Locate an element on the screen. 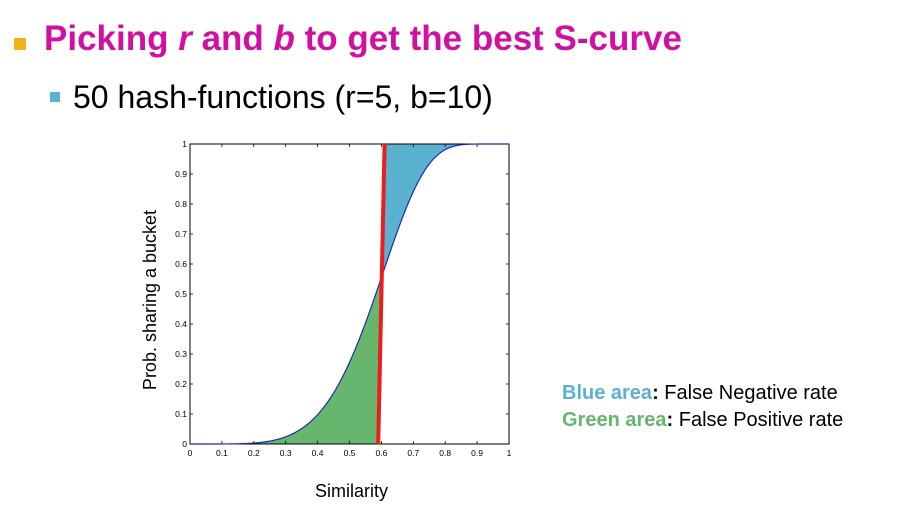  legend-green-row: Green area: False Positive rate is located at coordinates (702, 420).